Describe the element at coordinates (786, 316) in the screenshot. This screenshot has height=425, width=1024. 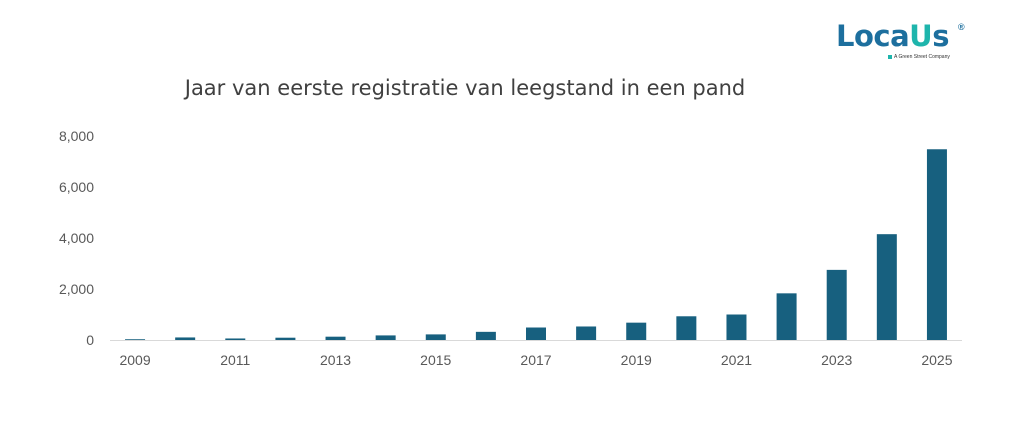
I see `bar-2022` at that location.